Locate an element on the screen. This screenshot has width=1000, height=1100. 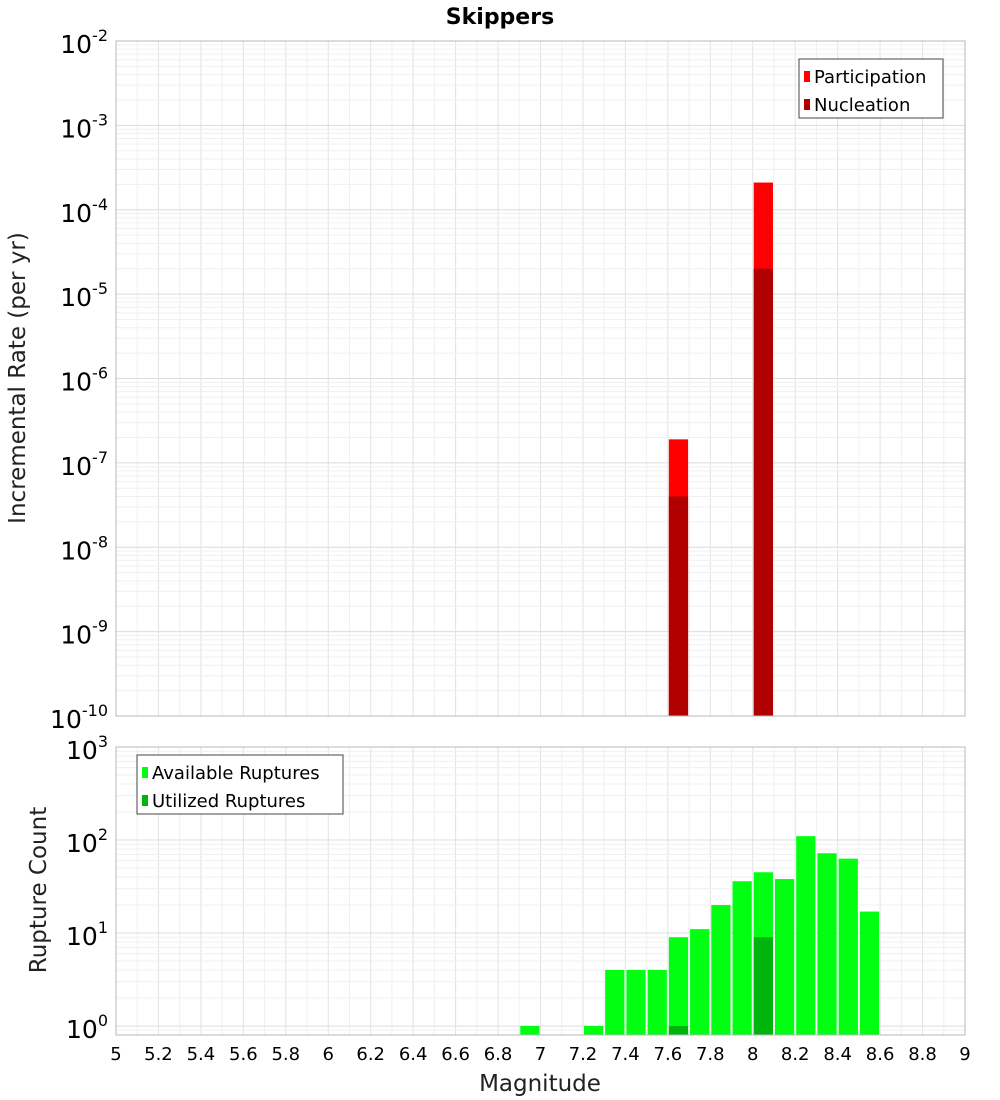
x-tick-label: 6.8 is located at coordinates (498, 1054).